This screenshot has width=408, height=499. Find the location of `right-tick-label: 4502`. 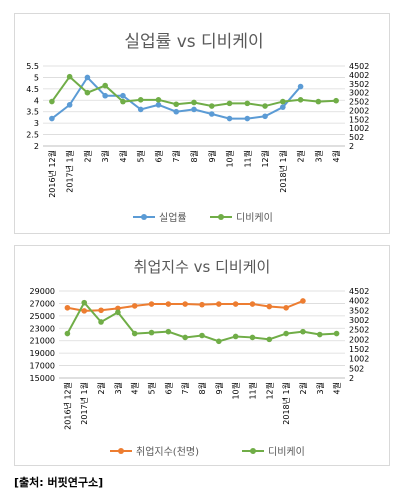

right-tick-label: 4502 is located at coordinates (359, 291).